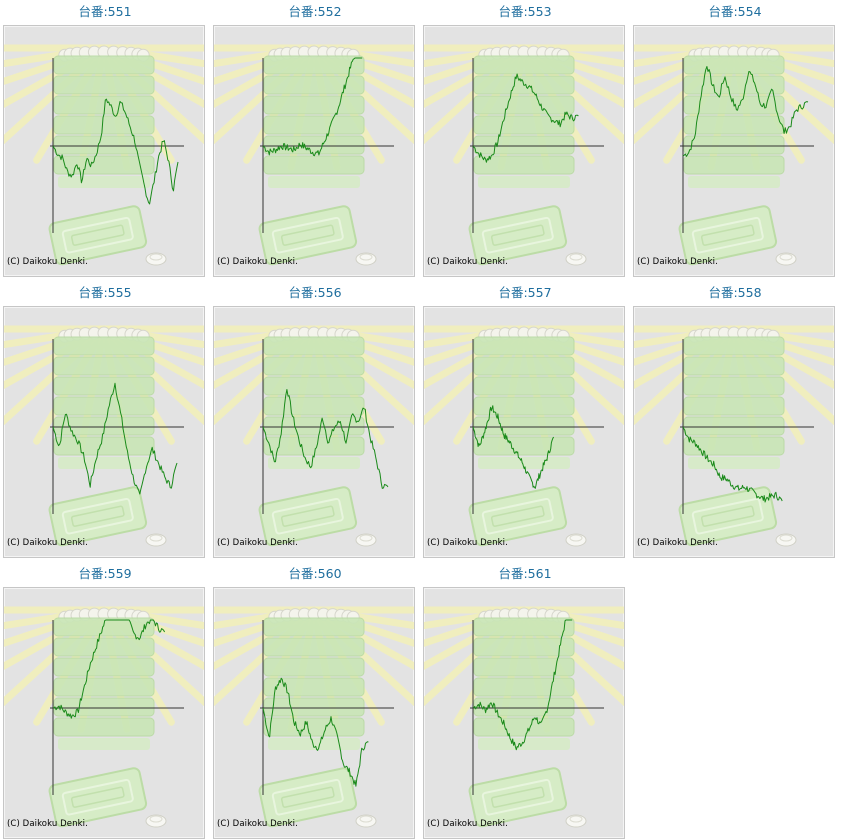  Describe the element at coordinates (315, 292) in the screenshot. I see `machine-number-link: 台番:556` at that location.